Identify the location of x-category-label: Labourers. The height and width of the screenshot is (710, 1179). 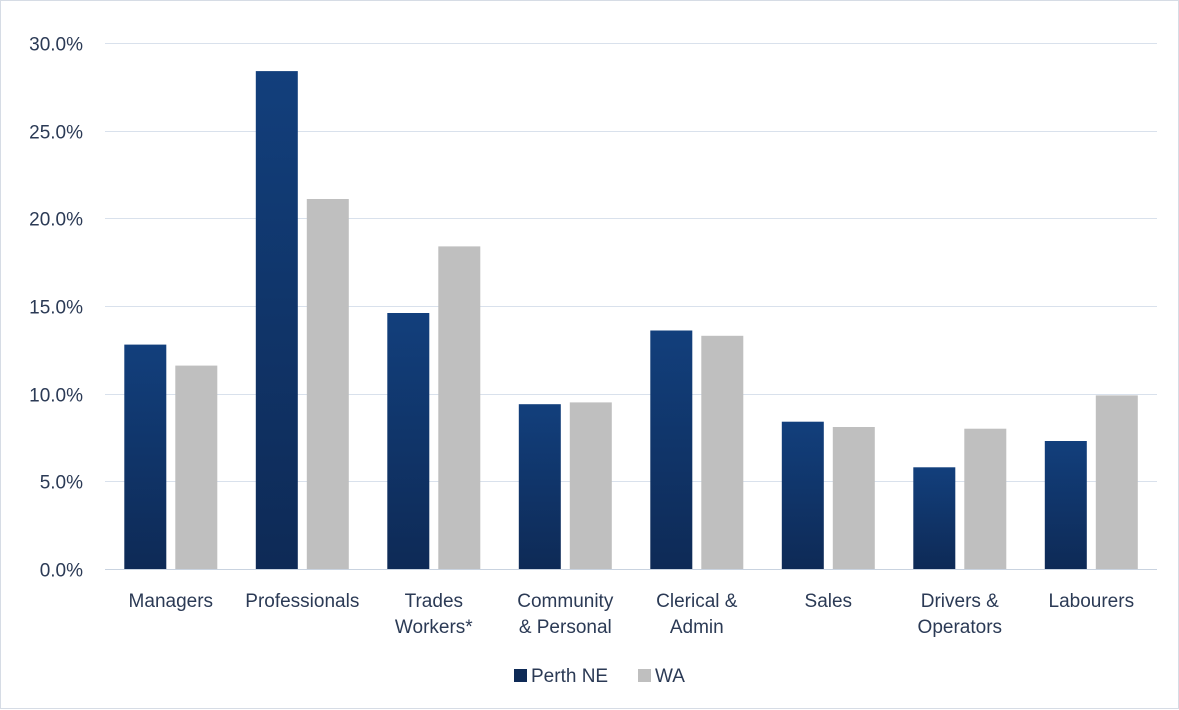
(1092, 601).